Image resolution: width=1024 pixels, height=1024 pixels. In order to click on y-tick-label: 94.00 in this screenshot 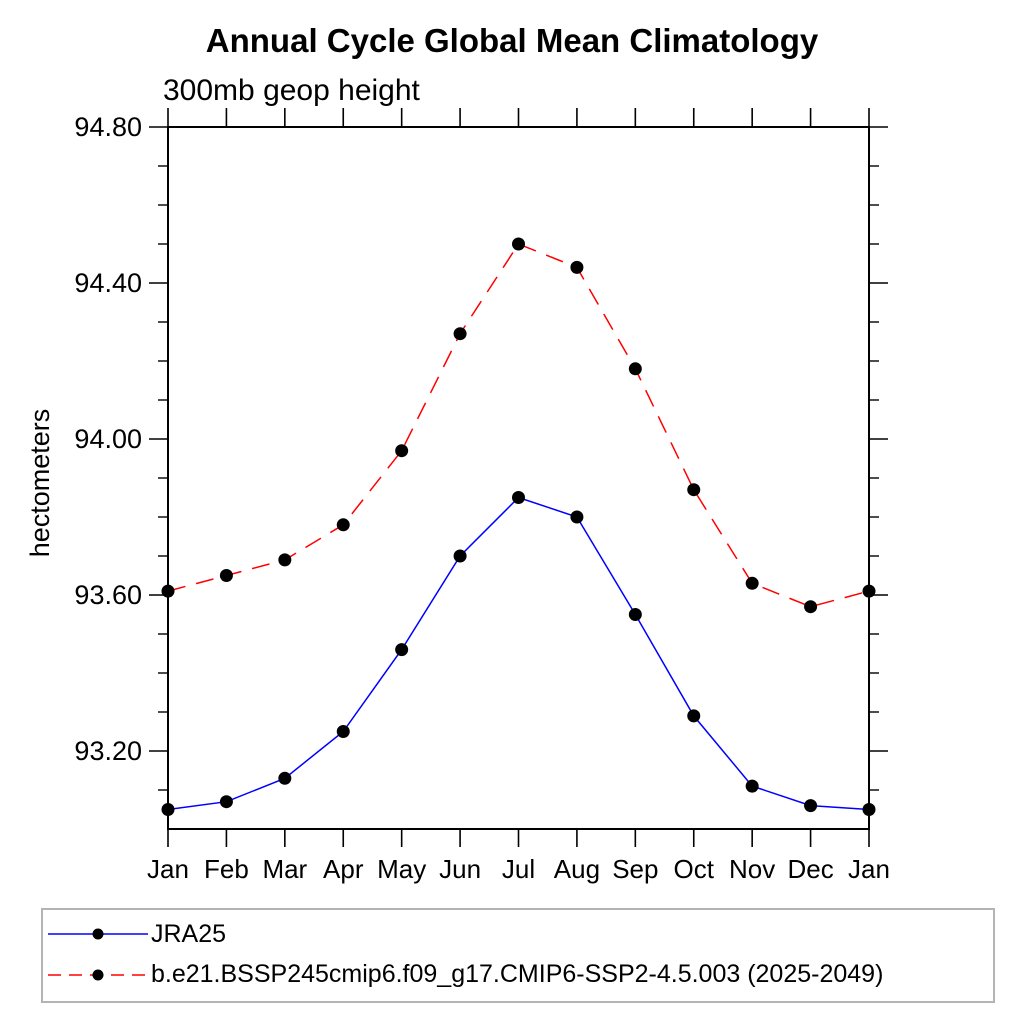, I will do `click(108, 439)`.